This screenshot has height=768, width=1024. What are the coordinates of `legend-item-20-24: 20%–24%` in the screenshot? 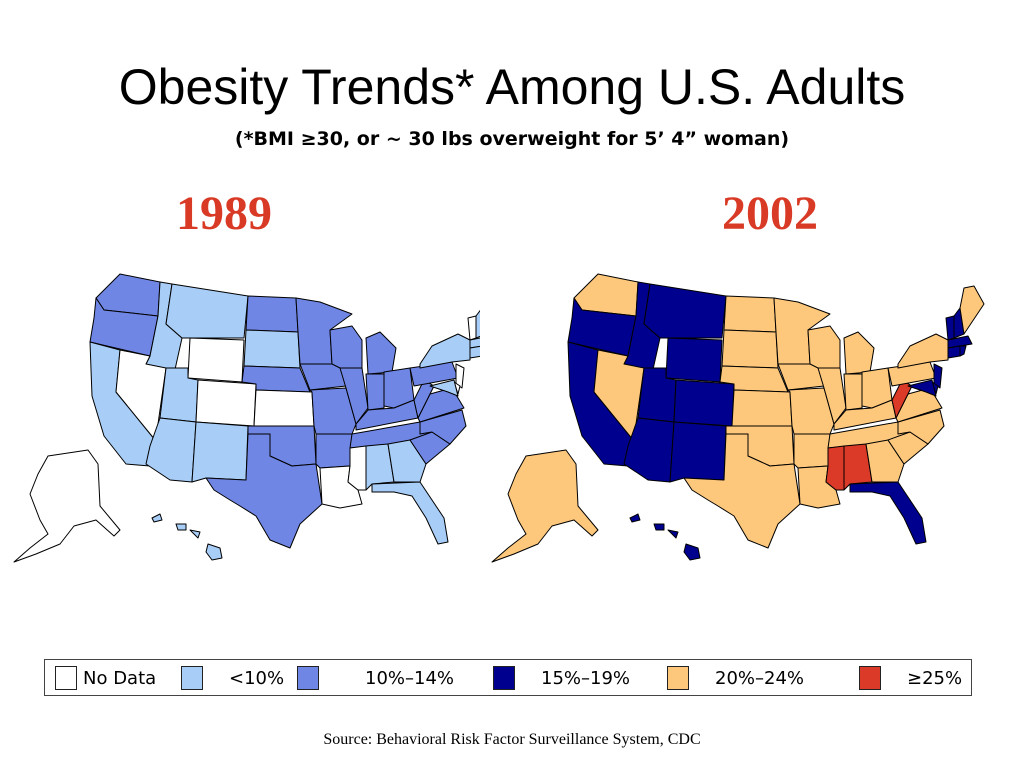 It's located at (735, 678).